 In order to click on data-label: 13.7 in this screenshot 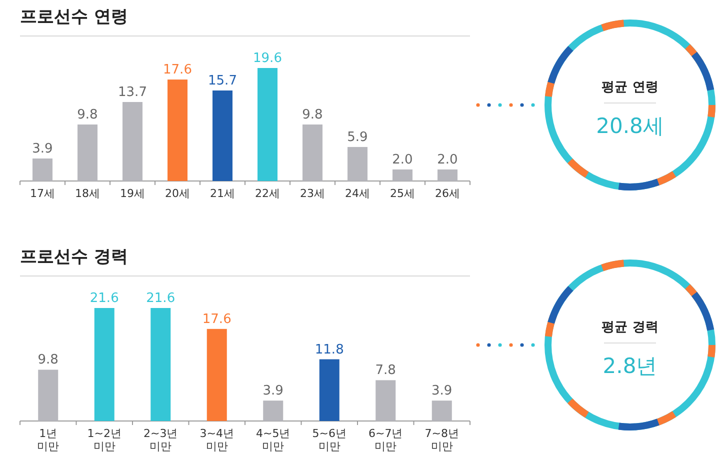, I will do `click(132, 92)`.